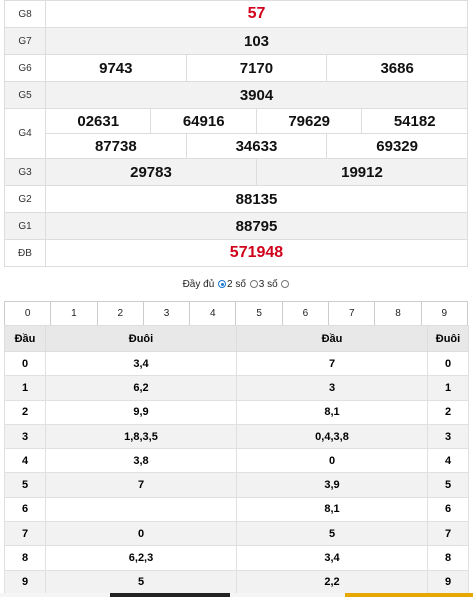 This screenshot has width=473, height=597. Describe the element at coordinates (448, 461) in the screenshot. I see `tail-digit: 4` at that location.